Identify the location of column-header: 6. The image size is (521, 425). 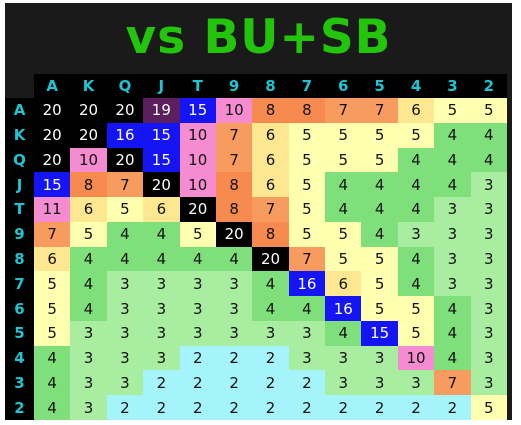
(343, 86).